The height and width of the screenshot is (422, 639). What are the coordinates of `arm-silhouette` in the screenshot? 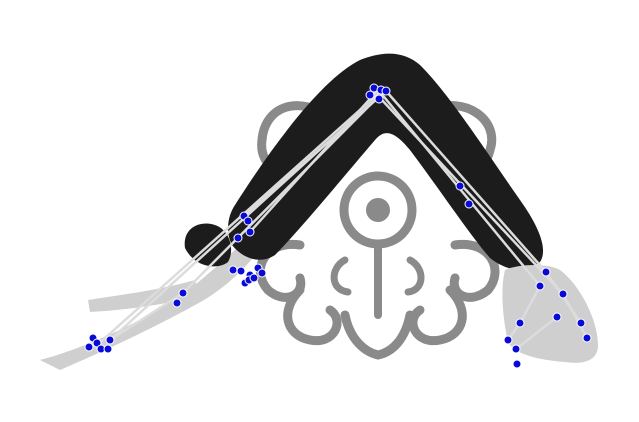 It's located at (147, 305).